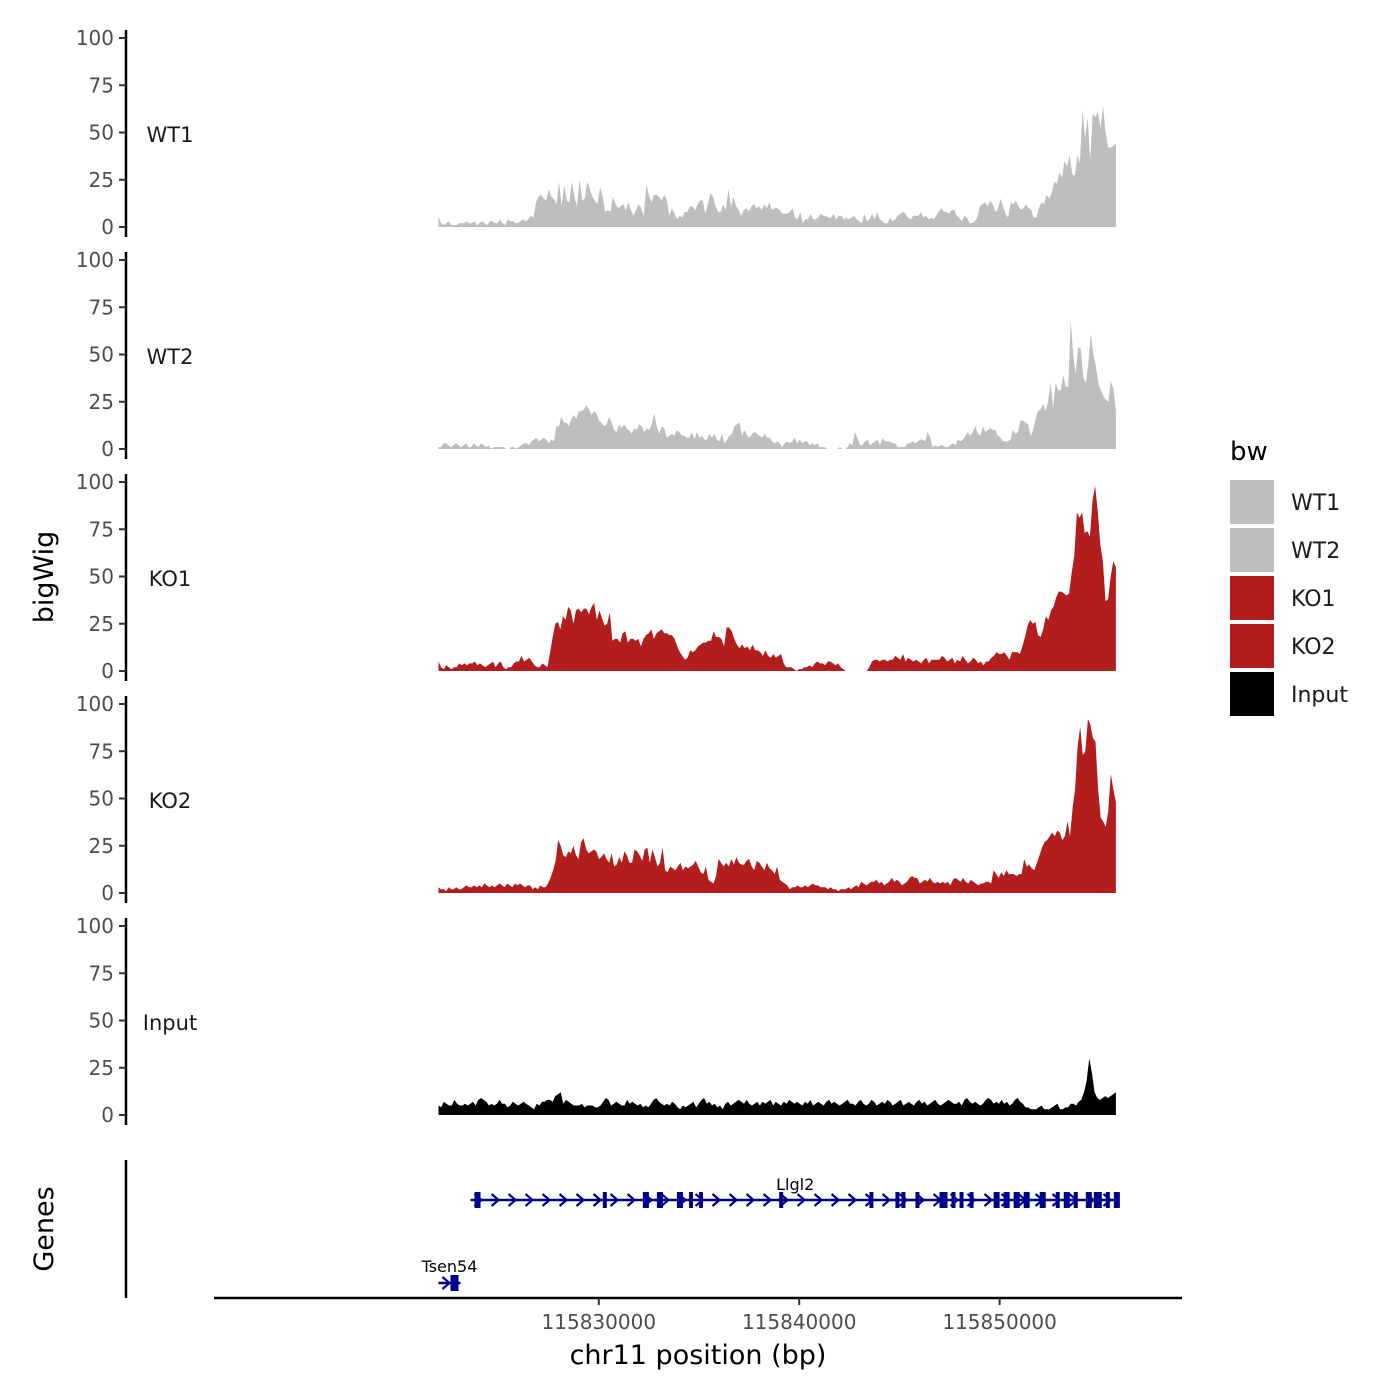 This screenshot has width=1400, height=1400. Describe the element at coordinates (596, 1020) in the screenshot. I see `track-input: 0 25 50 75 100 Input` at that location.